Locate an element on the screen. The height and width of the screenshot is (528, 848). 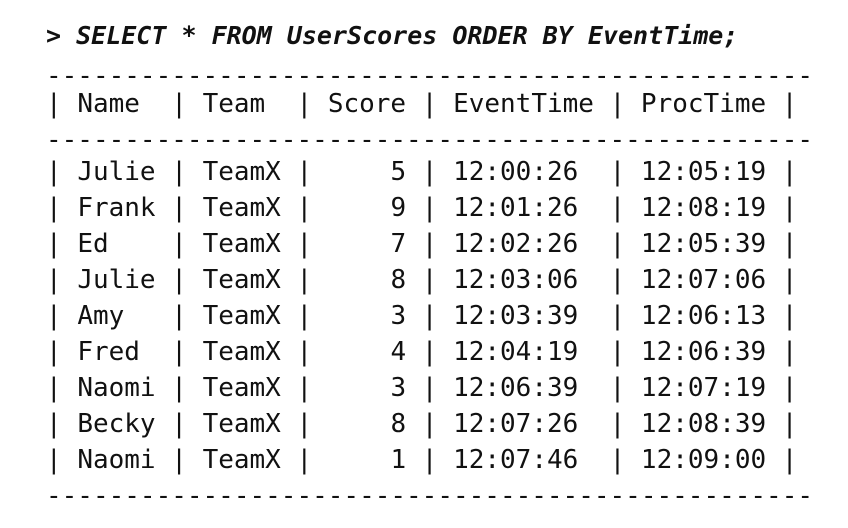
cell-proctime: 12:09:00 is located at coordinates (703, 460).